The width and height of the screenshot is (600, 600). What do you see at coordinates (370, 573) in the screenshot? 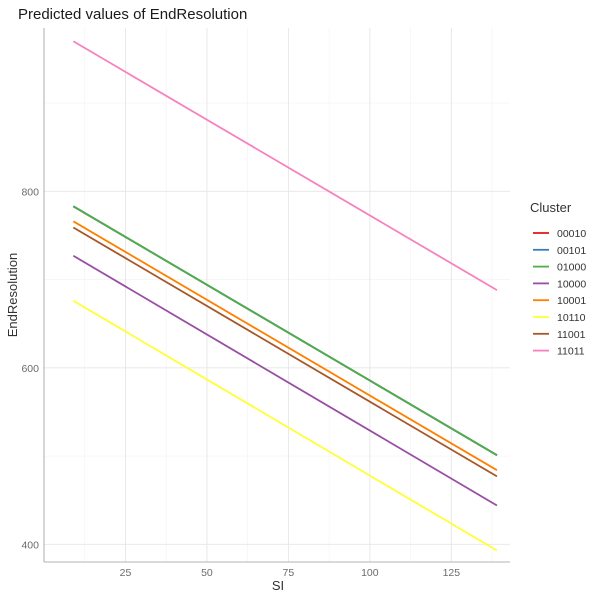
I see `x-tick-label: 100` at bounding box center [370, 573].